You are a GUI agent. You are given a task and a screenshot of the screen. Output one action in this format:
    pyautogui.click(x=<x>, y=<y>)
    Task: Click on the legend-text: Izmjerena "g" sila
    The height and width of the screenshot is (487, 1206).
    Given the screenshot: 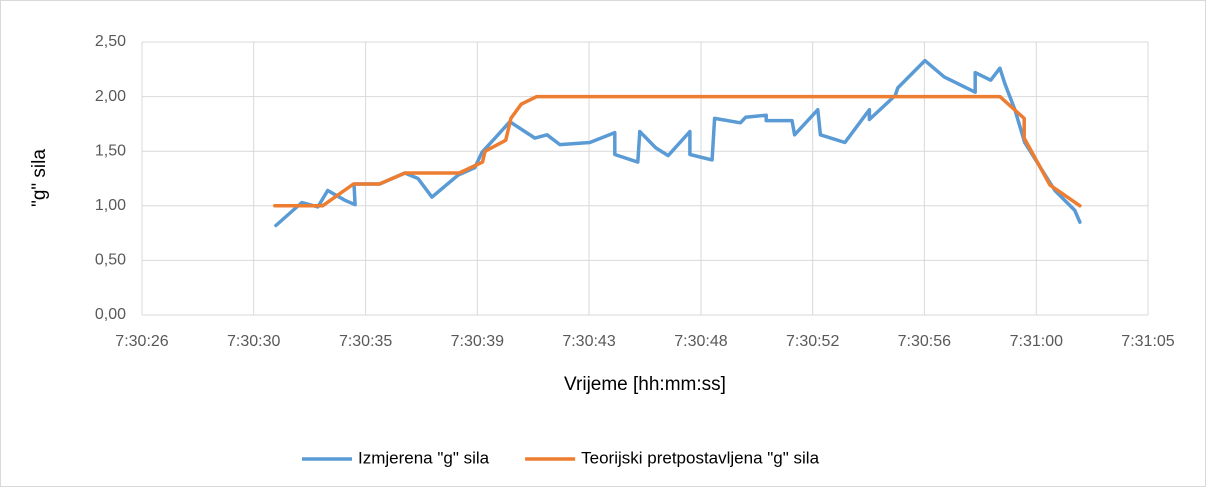 What is the action you would take?
    pyautogui.click(x=424, y=457)
    